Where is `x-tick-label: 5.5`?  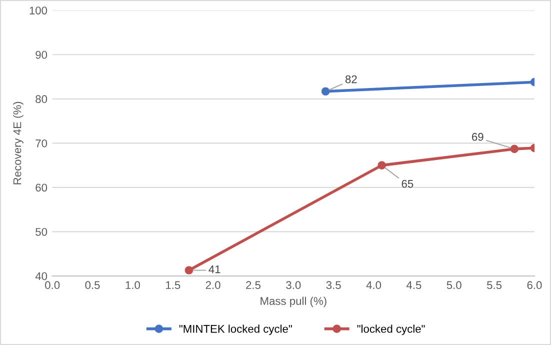 x-tick-label: 5.5 is located at coordinates (494, 285).